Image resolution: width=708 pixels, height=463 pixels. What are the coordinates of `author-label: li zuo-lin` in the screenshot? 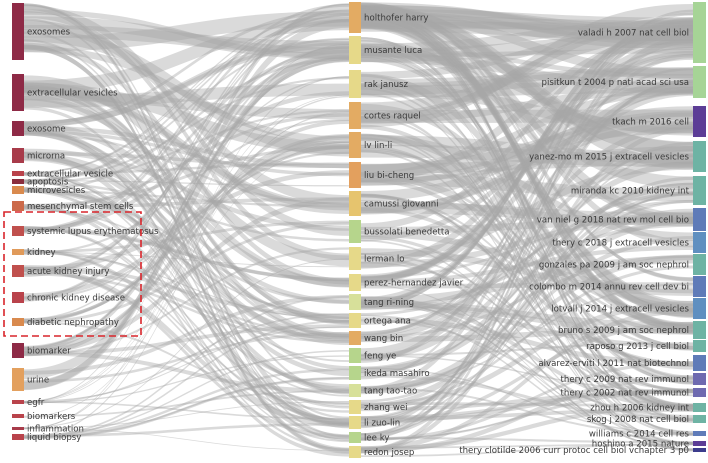 It's located at (382, 424).